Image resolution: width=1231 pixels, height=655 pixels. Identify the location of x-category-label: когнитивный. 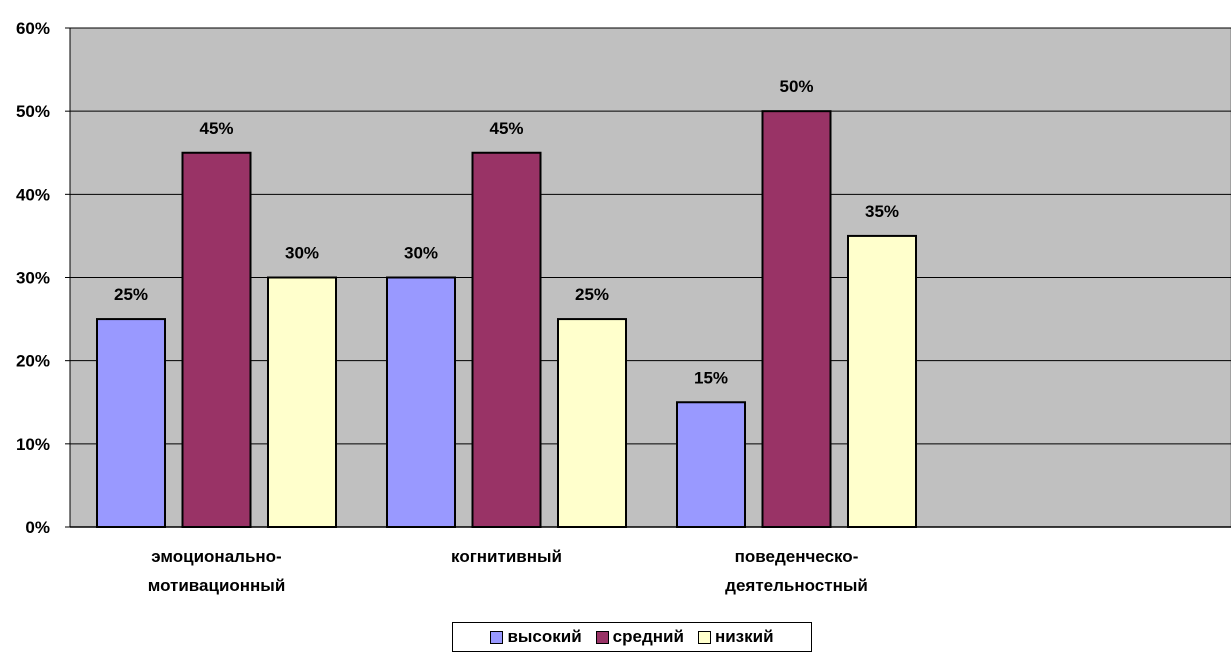
(506, 556).